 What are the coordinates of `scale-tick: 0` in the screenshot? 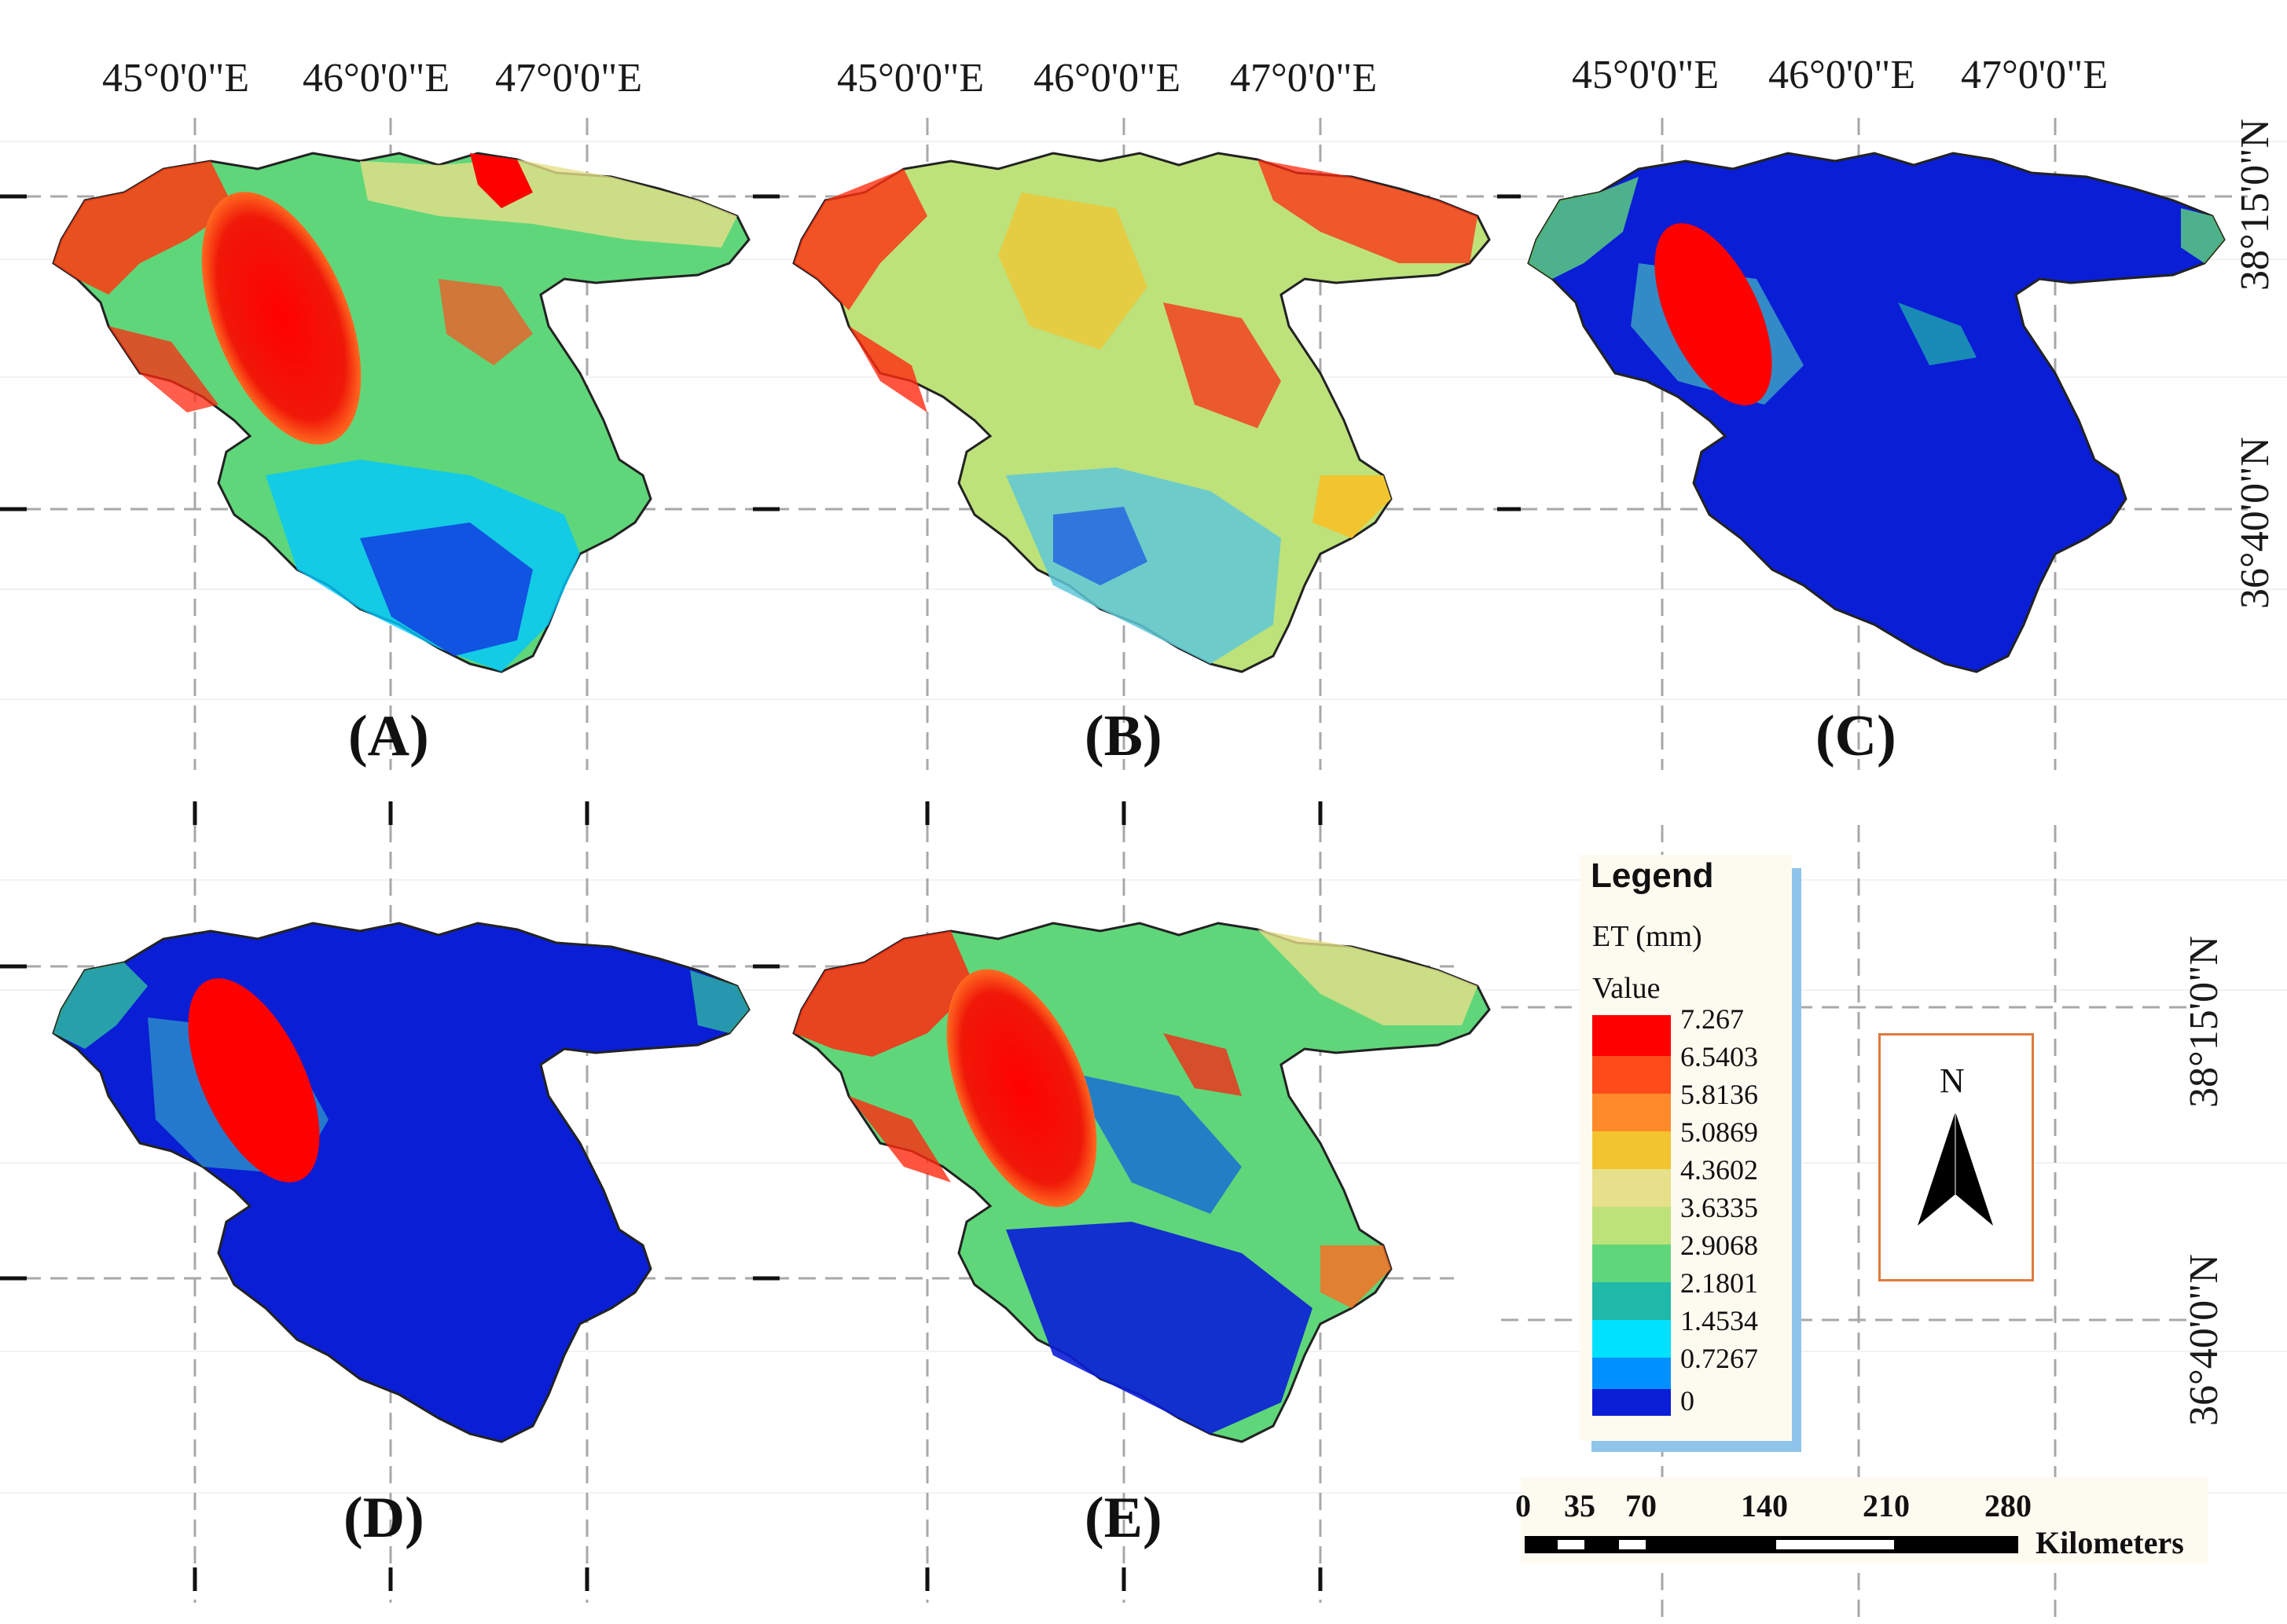 It's located at (1523, 1505).